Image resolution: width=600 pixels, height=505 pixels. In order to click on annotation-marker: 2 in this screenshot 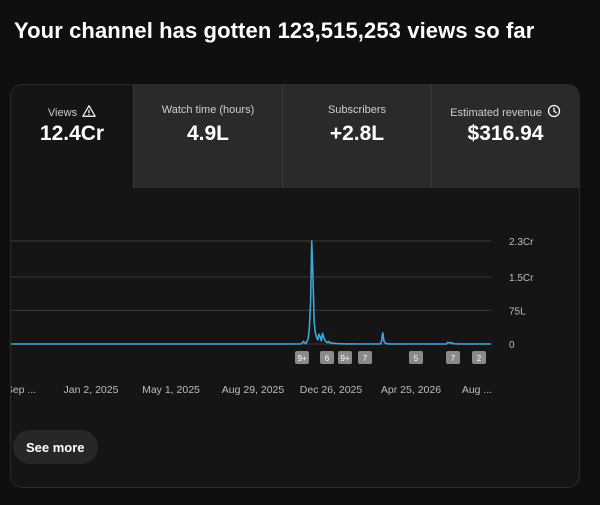, I will do `click(479, 357)`.